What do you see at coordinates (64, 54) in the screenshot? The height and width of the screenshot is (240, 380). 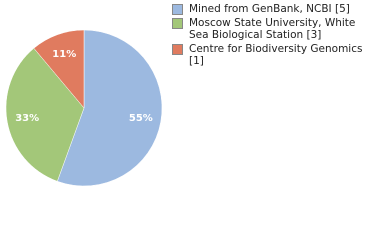 I see `slice-label: 11%` at bounding box center [64, 54].